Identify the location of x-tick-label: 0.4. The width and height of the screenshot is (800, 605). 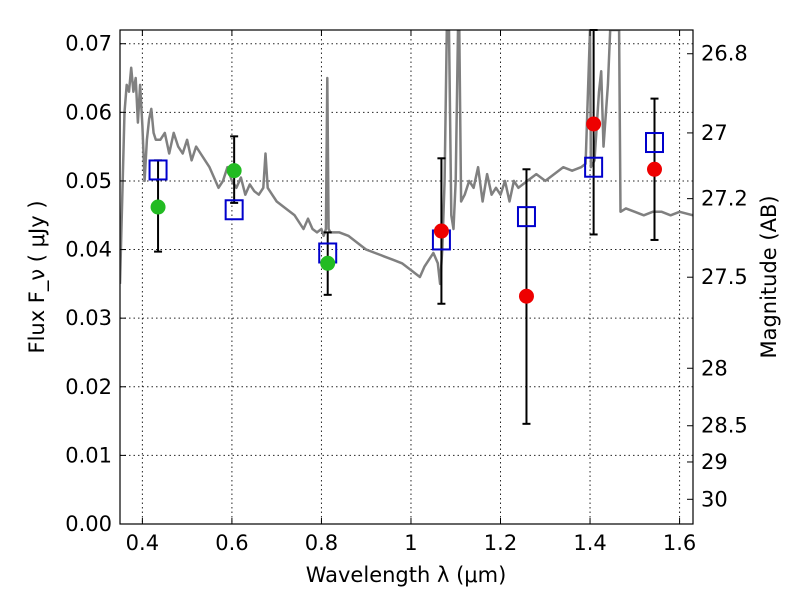
(142, 543).